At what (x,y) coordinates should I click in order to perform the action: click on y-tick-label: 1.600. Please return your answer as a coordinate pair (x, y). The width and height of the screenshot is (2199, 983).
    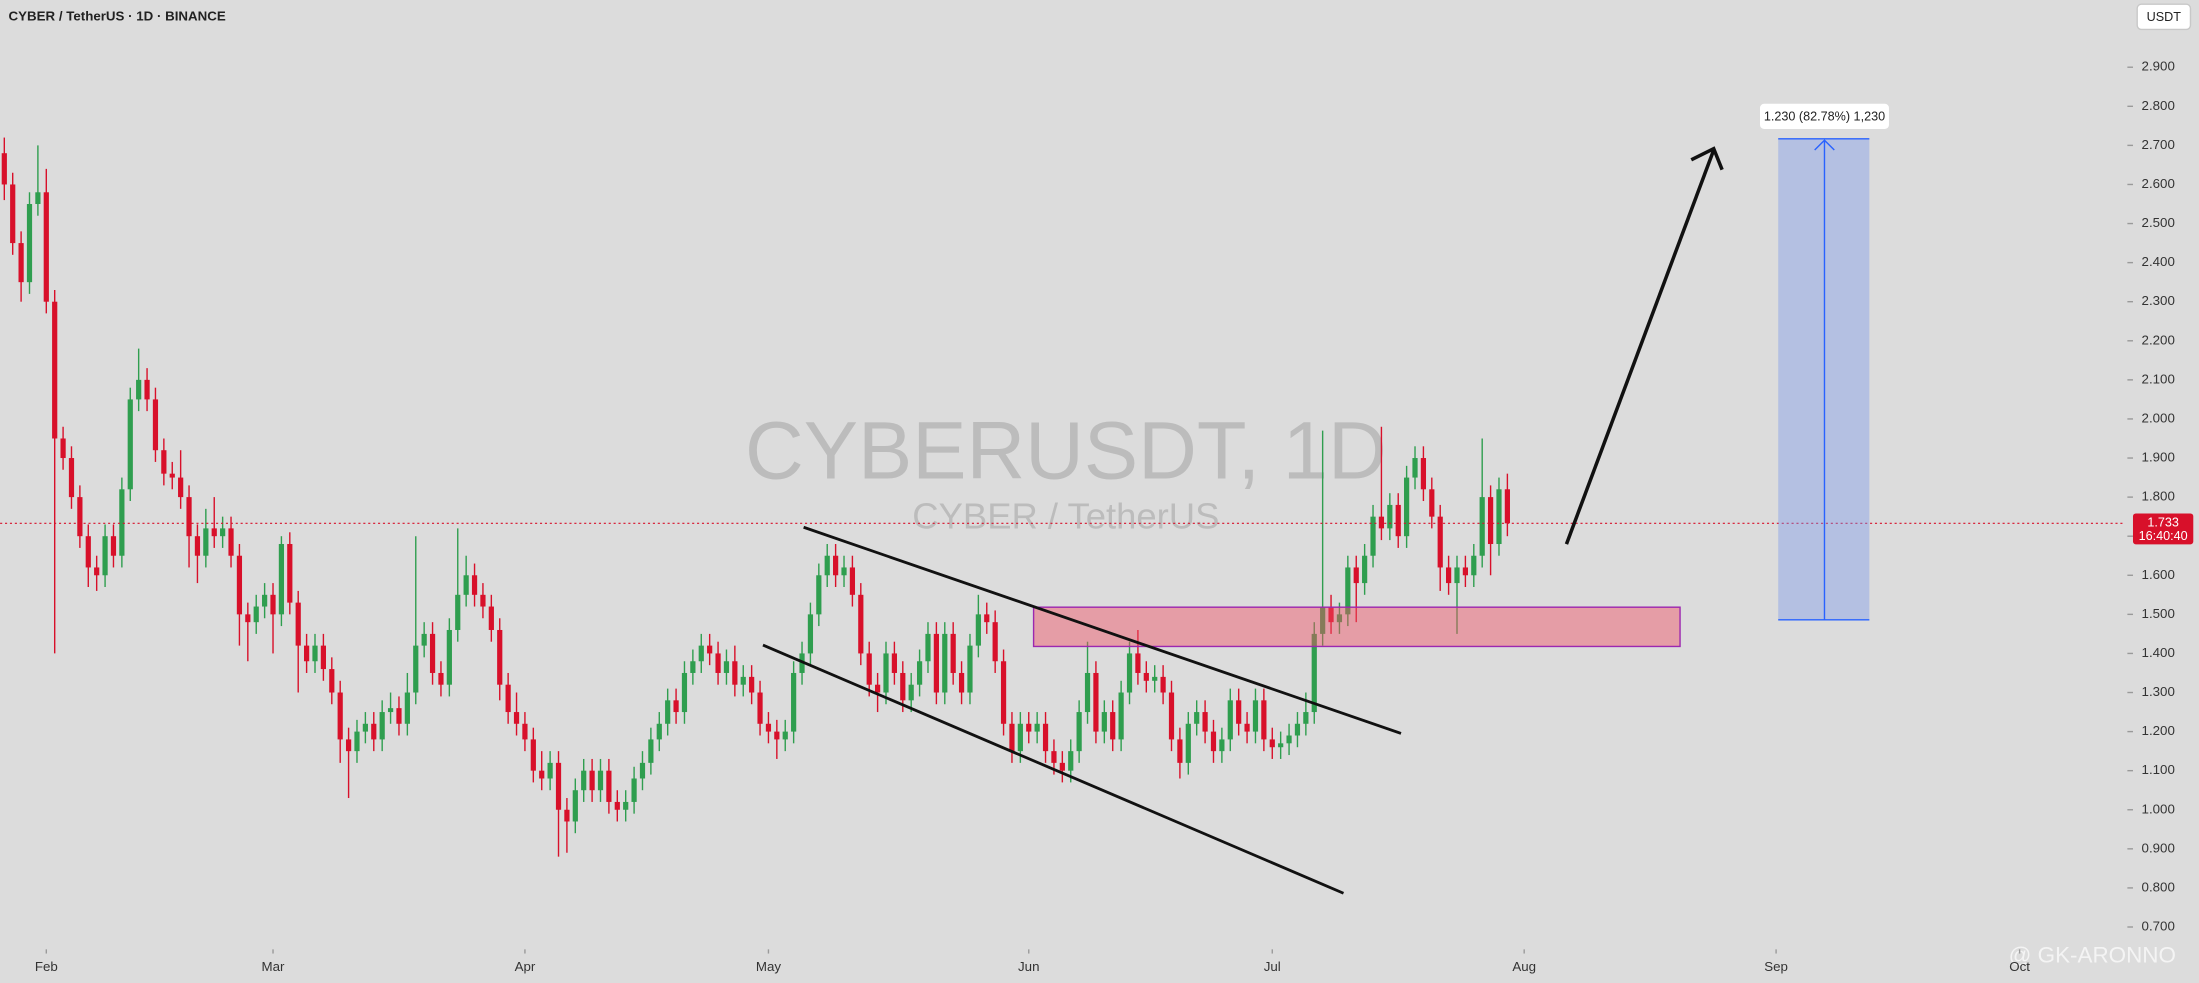
    Looking at the image, I should click on (2158, 574).